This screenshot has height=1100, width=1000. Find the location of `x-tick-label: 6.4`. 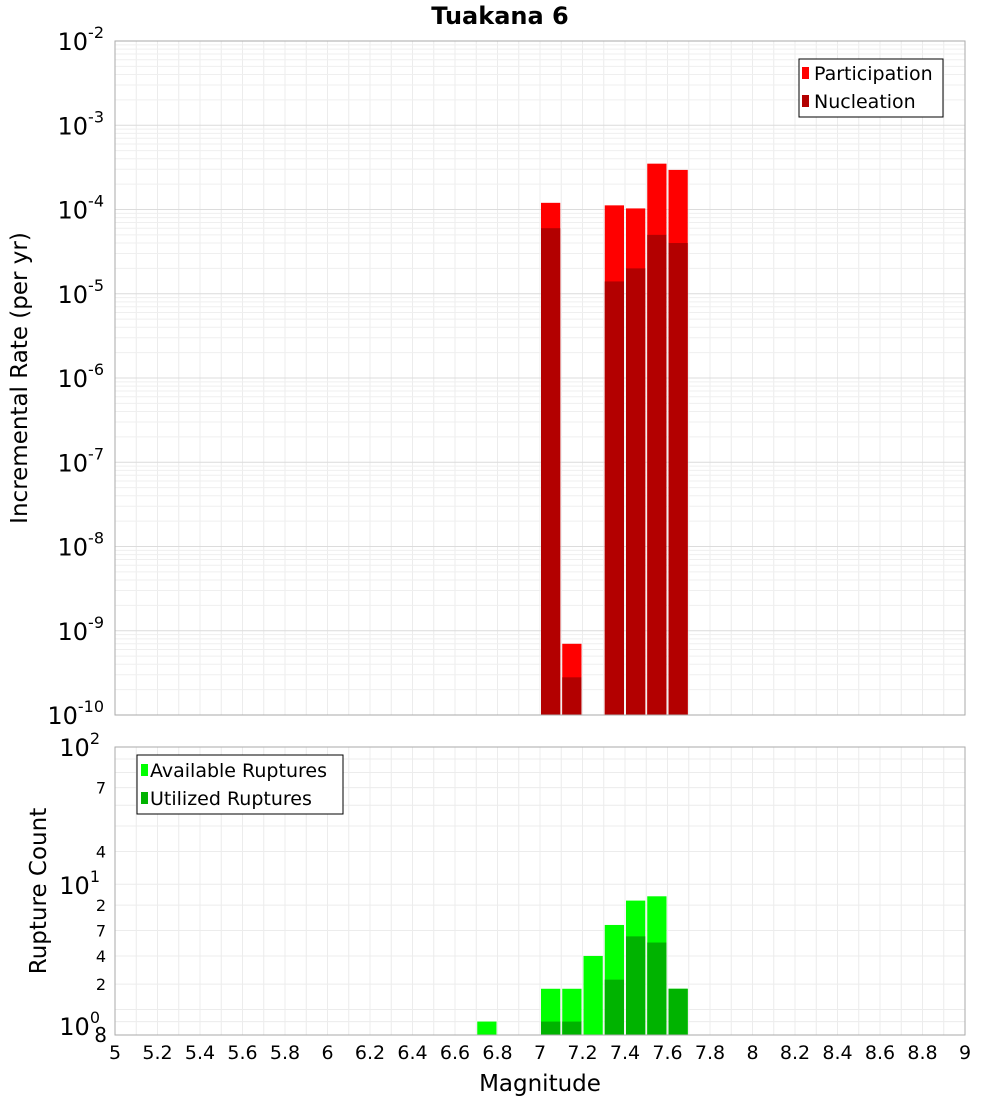

x-tick-label: 6.4 is located at coordinates (412, 1053).